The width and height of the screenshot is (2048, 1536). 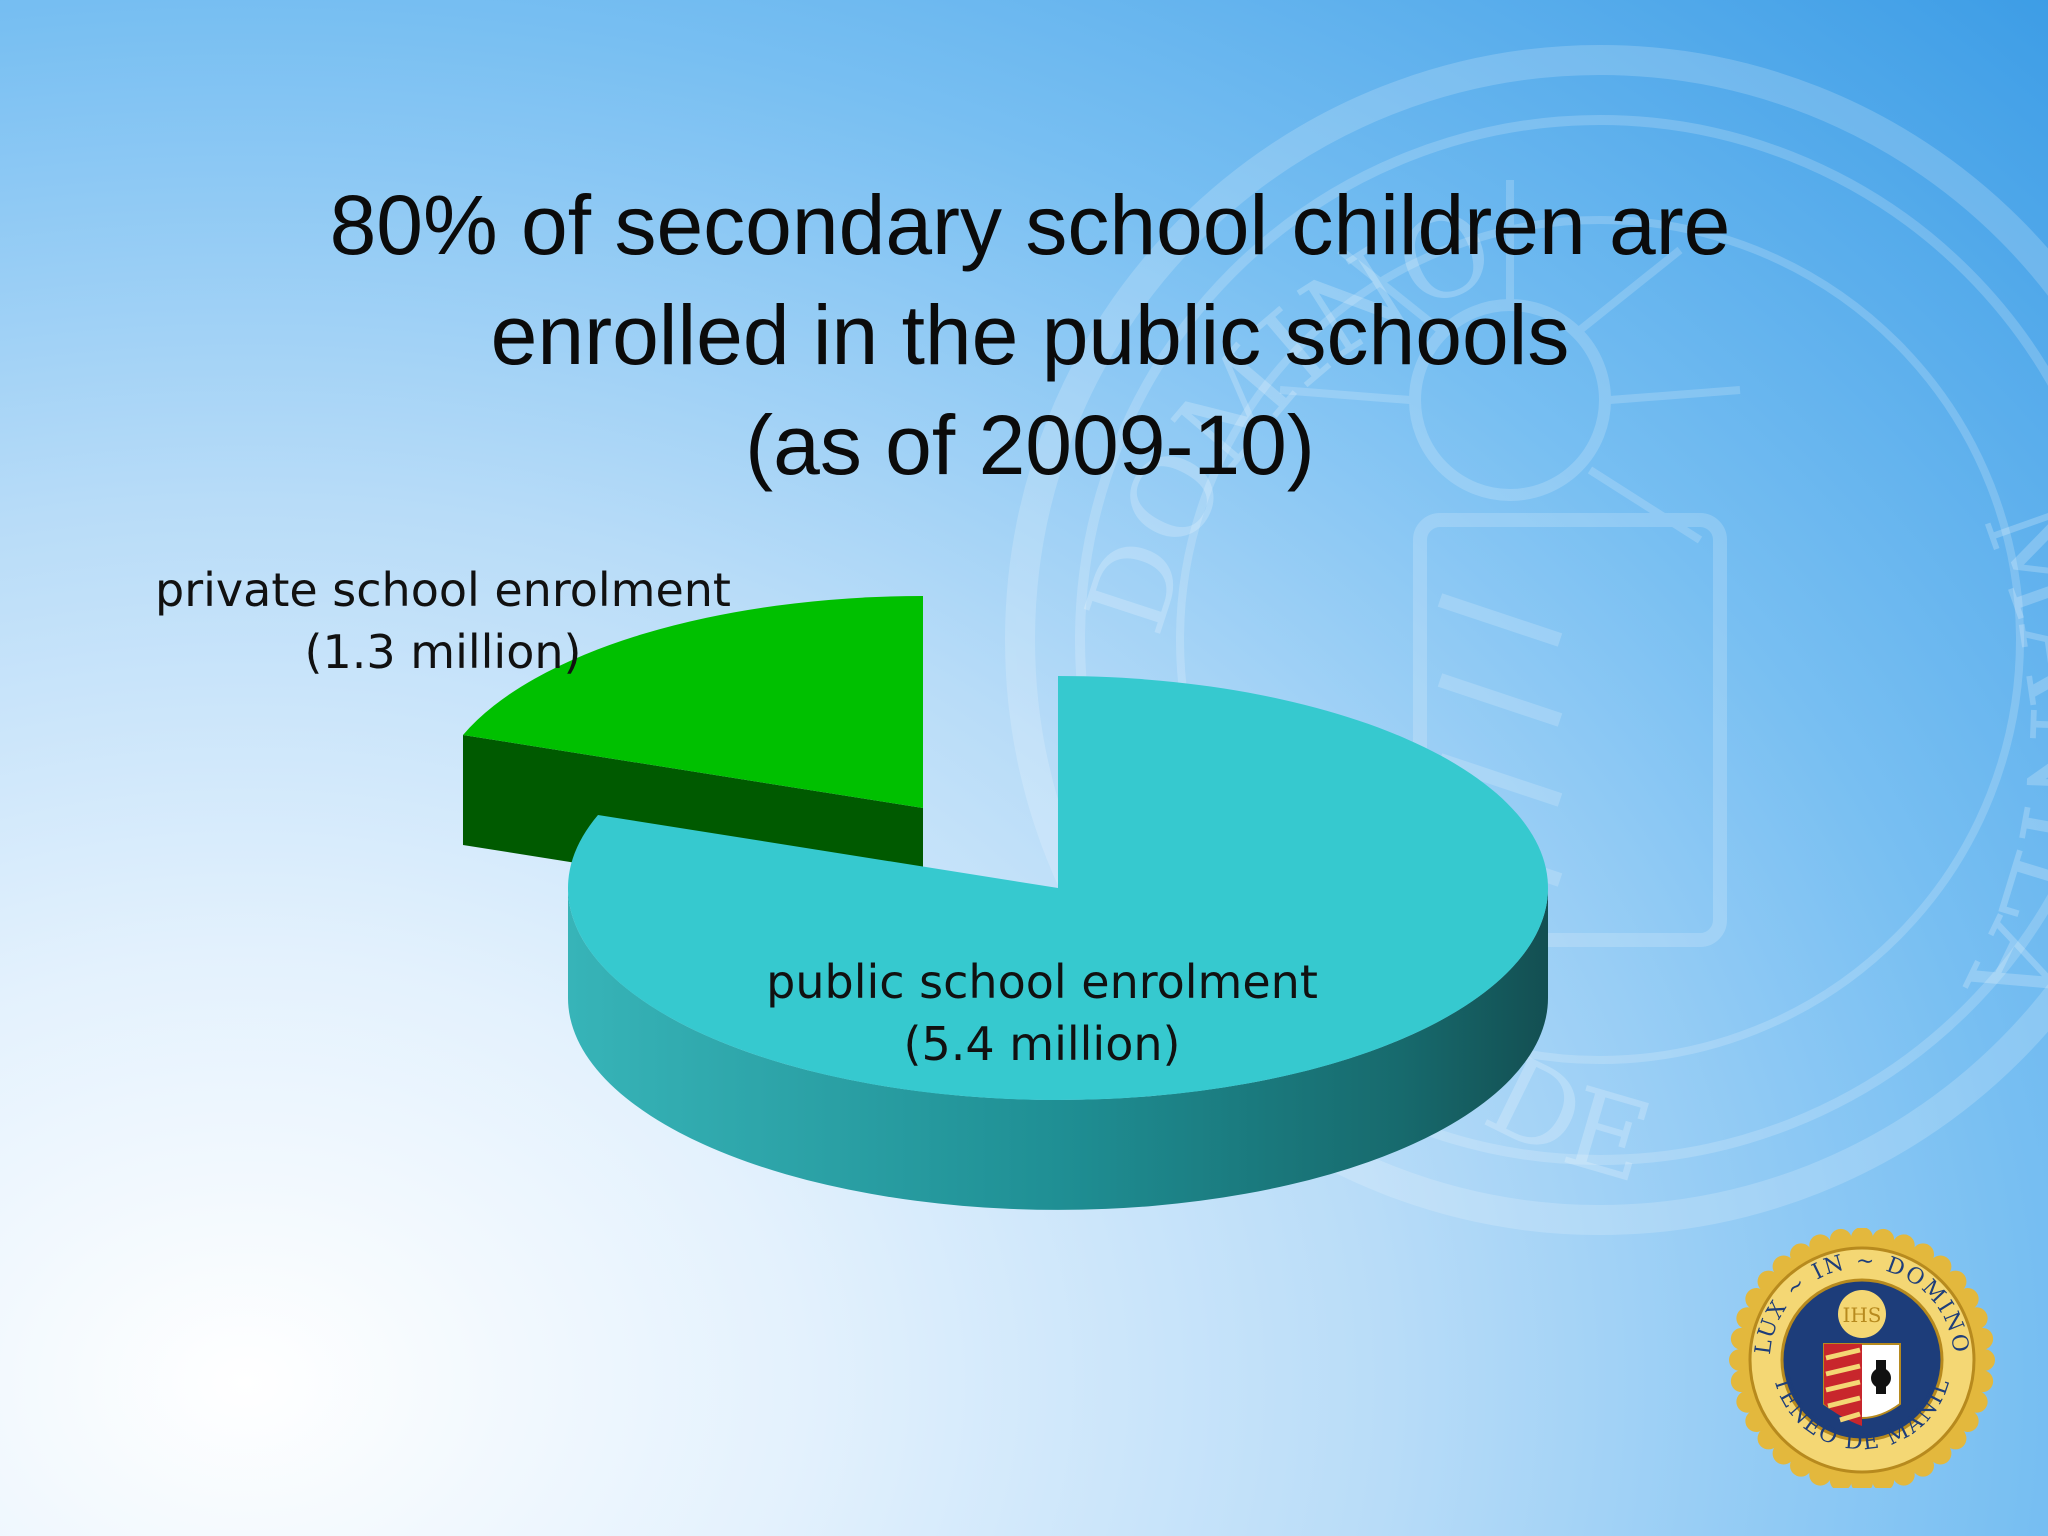 I want to click on pie-label-public: public school enrolment, so click(x=1042, y=982).